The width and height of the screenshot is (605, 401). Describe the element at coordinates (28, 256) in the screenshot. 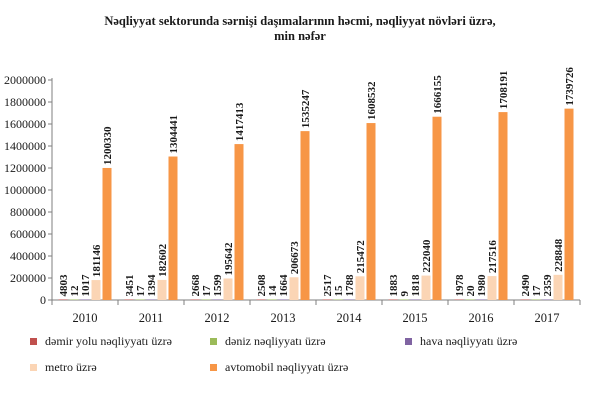

I see `y-tick-label: 400000` at that location.